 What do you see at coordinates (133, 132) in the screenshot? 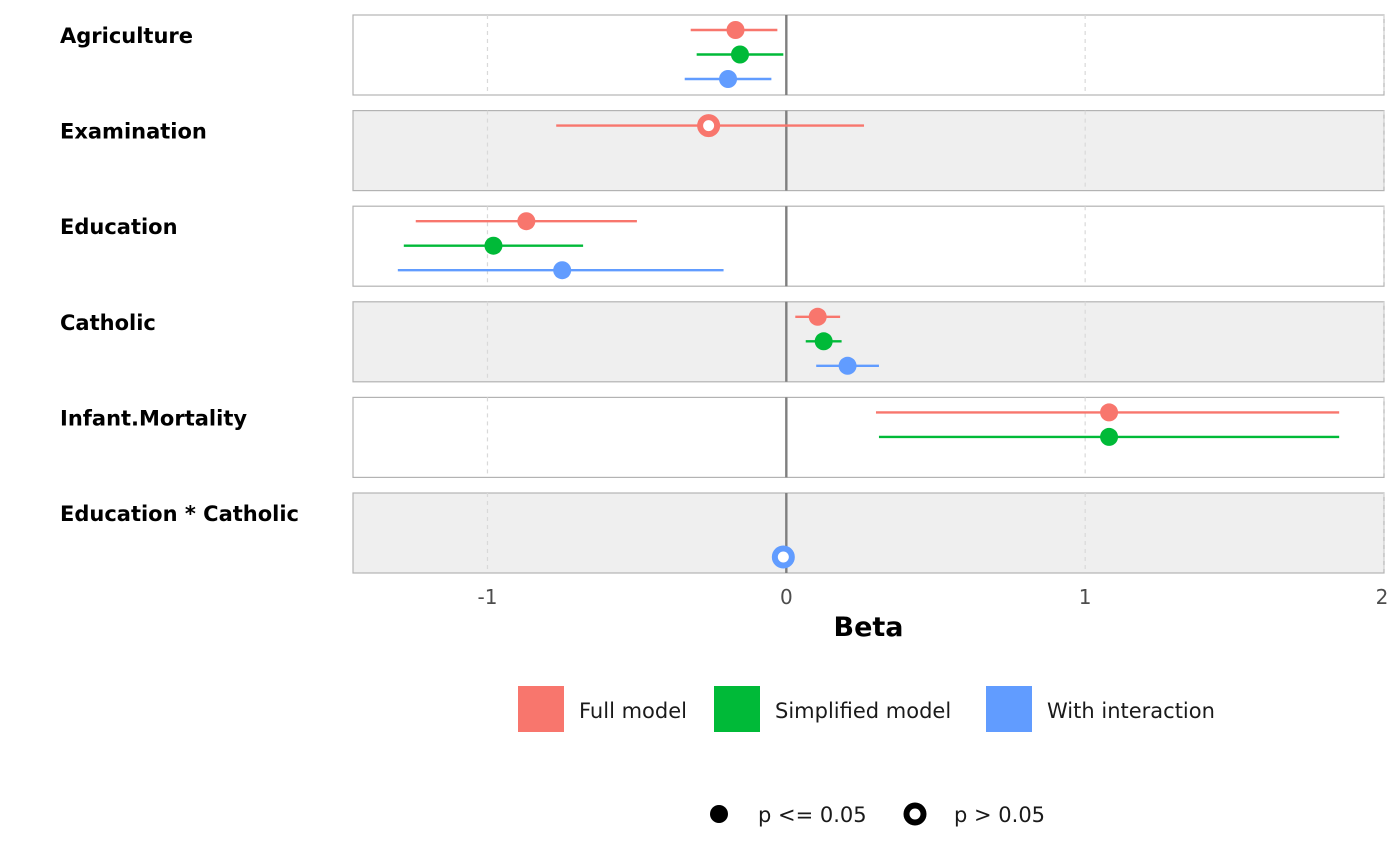
I see `facet-label-1: Examination` at bounding box center [133, 132].